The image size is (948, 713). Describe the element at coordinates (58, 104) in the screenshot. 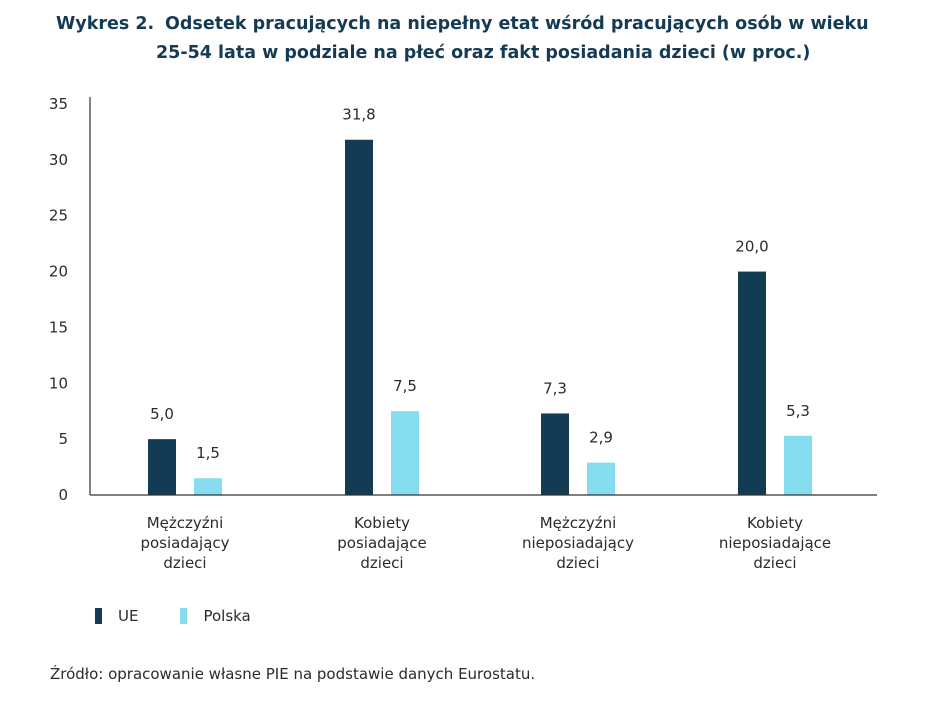

I see `y-tick-label: 35` at that location.